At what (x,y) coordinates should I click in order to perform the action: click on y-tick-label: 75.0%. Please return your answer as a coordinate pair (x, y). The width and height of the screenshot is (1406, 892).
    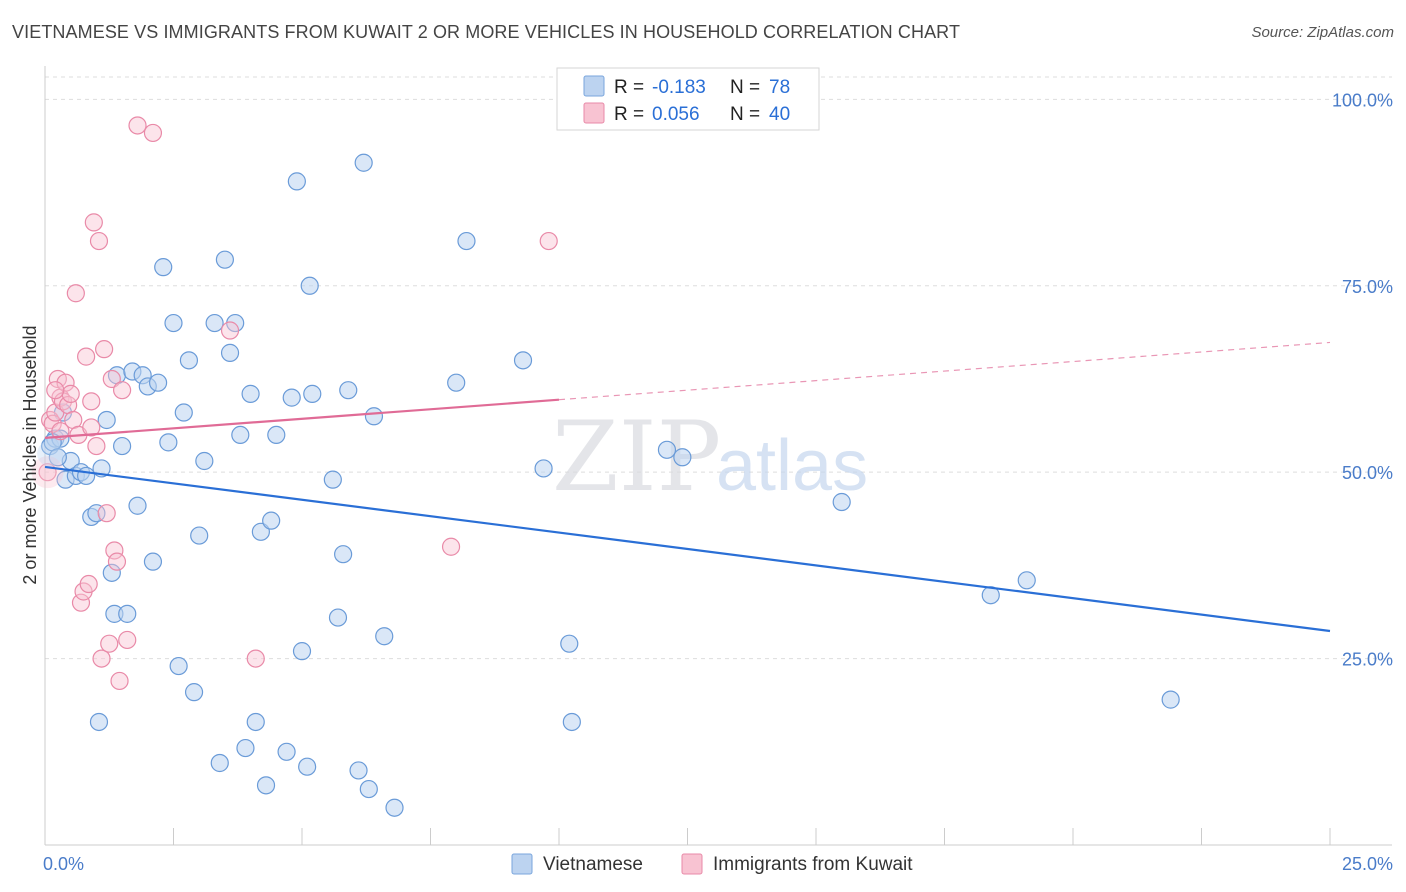
    Looking at the image, I should click on (1367, 287).